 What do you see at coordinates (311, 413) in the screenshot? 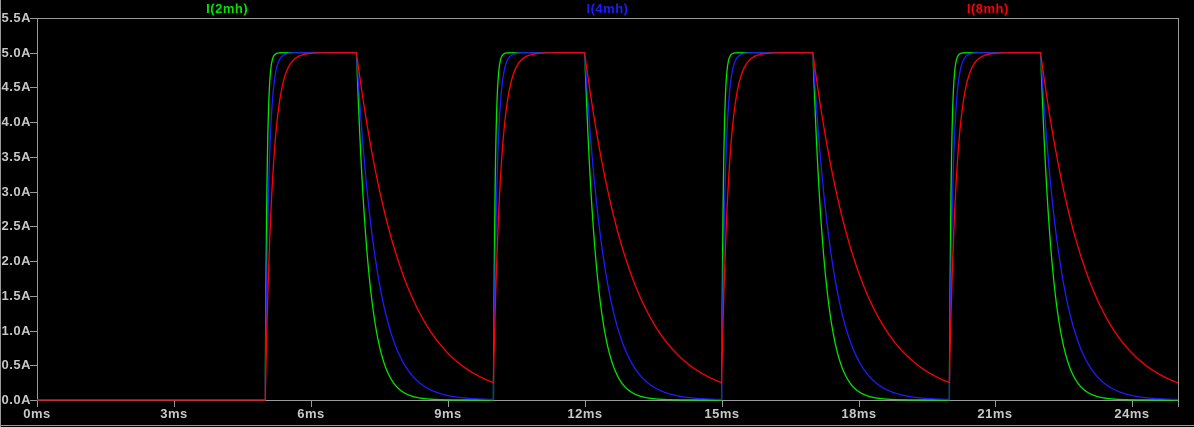
I see `x-tick-label: 6ms` at bounding box center [311, 413].